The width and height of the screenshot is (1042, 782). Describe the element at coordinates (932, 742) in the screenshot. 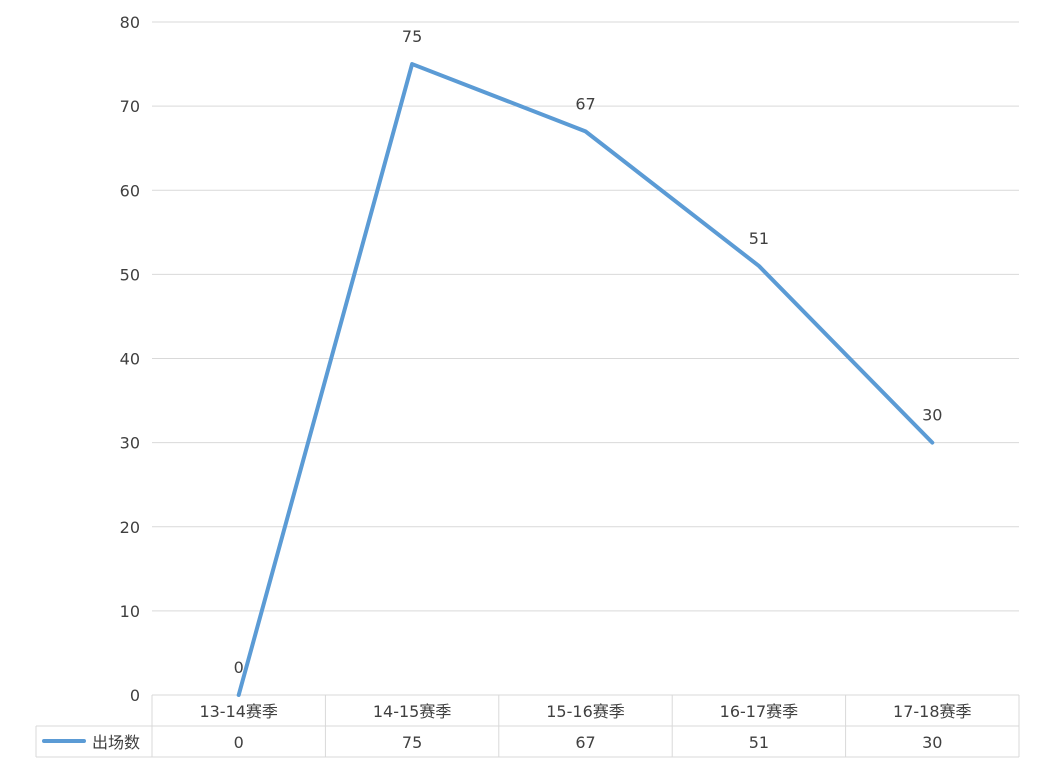

I see `table-value: 30` at that location.